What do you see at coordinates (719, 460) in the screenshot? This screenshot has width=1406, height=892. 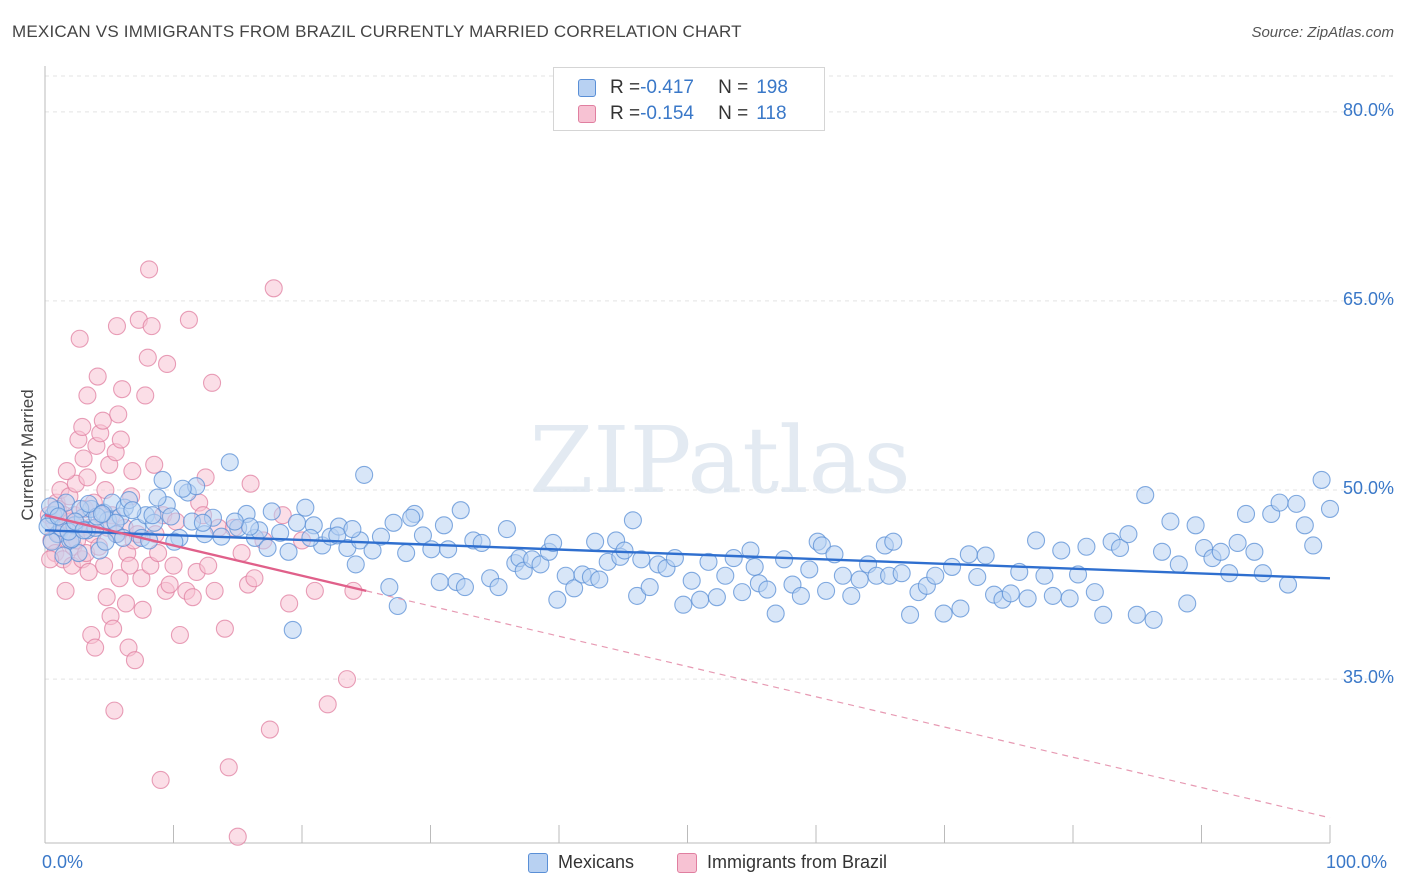 I see `watermark: ZIPatlas` at bounding box center [719, 460].